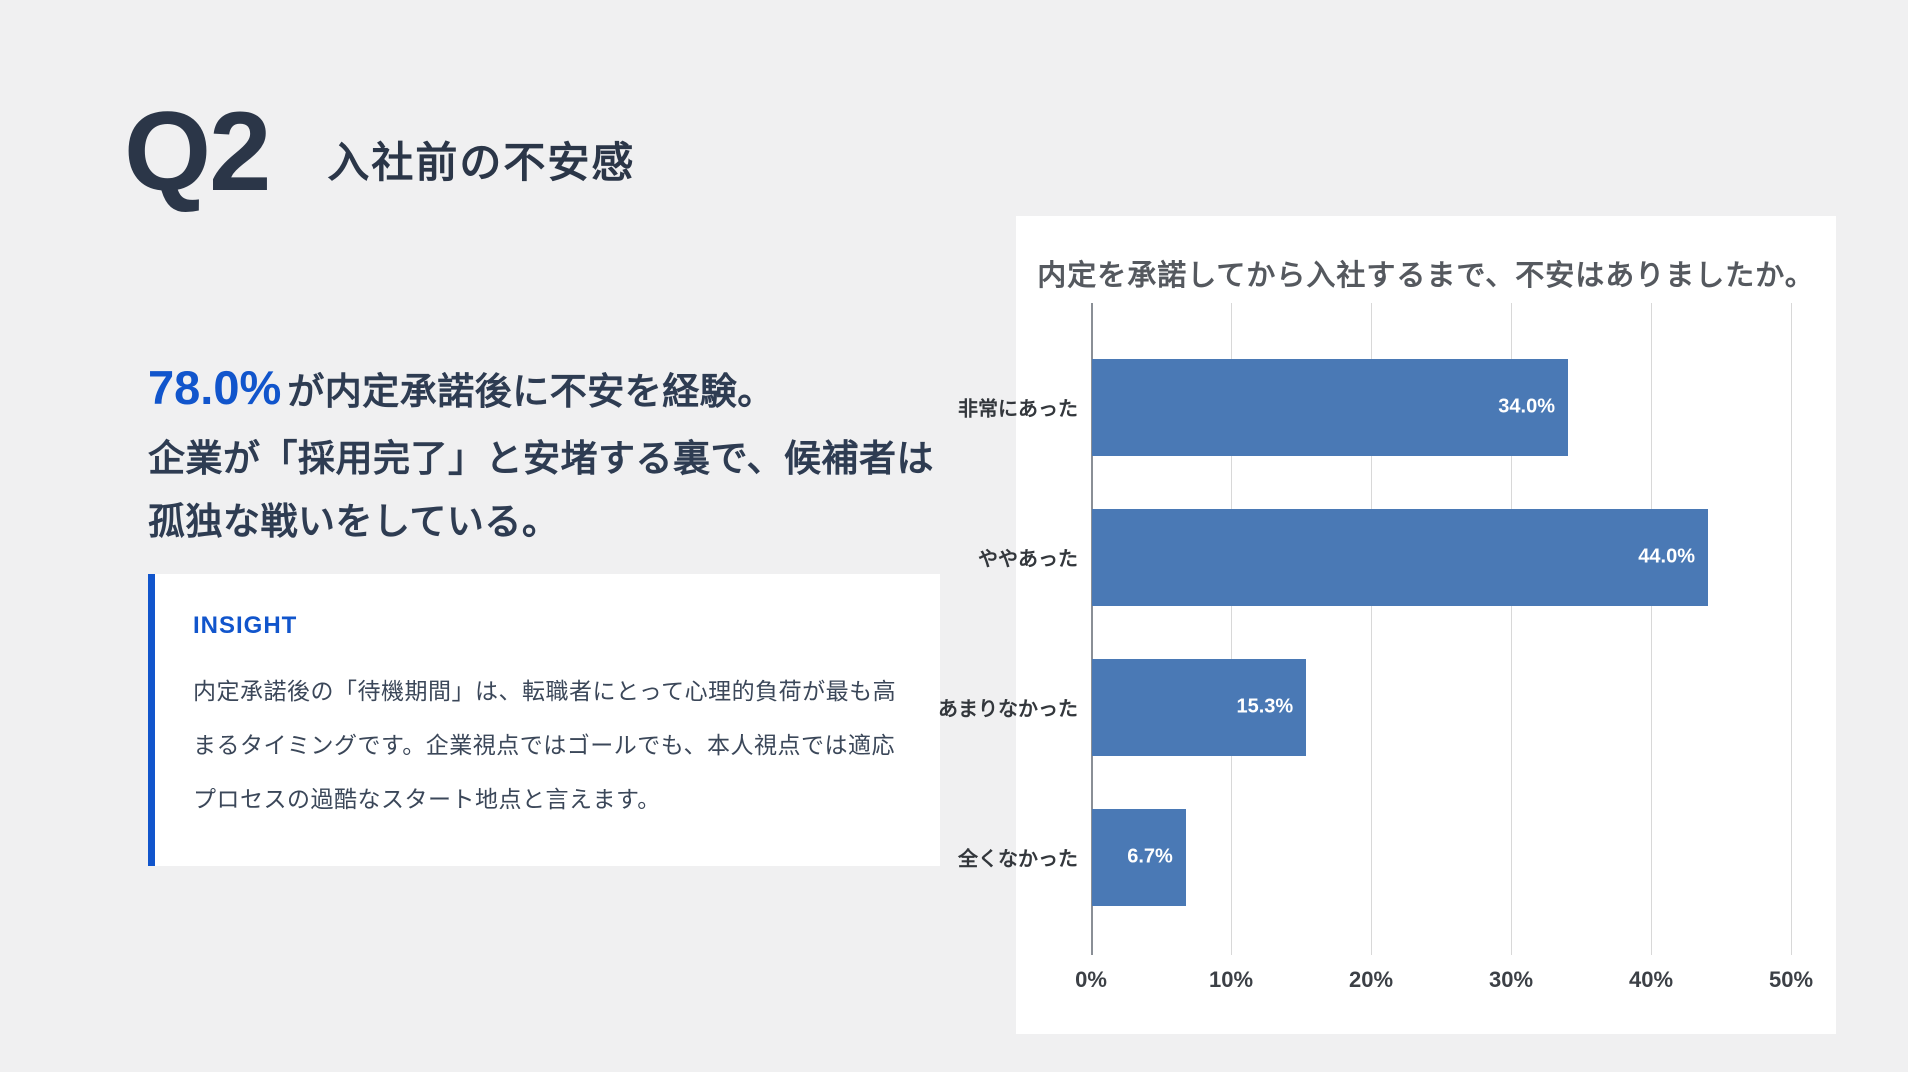  I want to click on bar-row: ややあった 44.0%, so click(1384, 557).